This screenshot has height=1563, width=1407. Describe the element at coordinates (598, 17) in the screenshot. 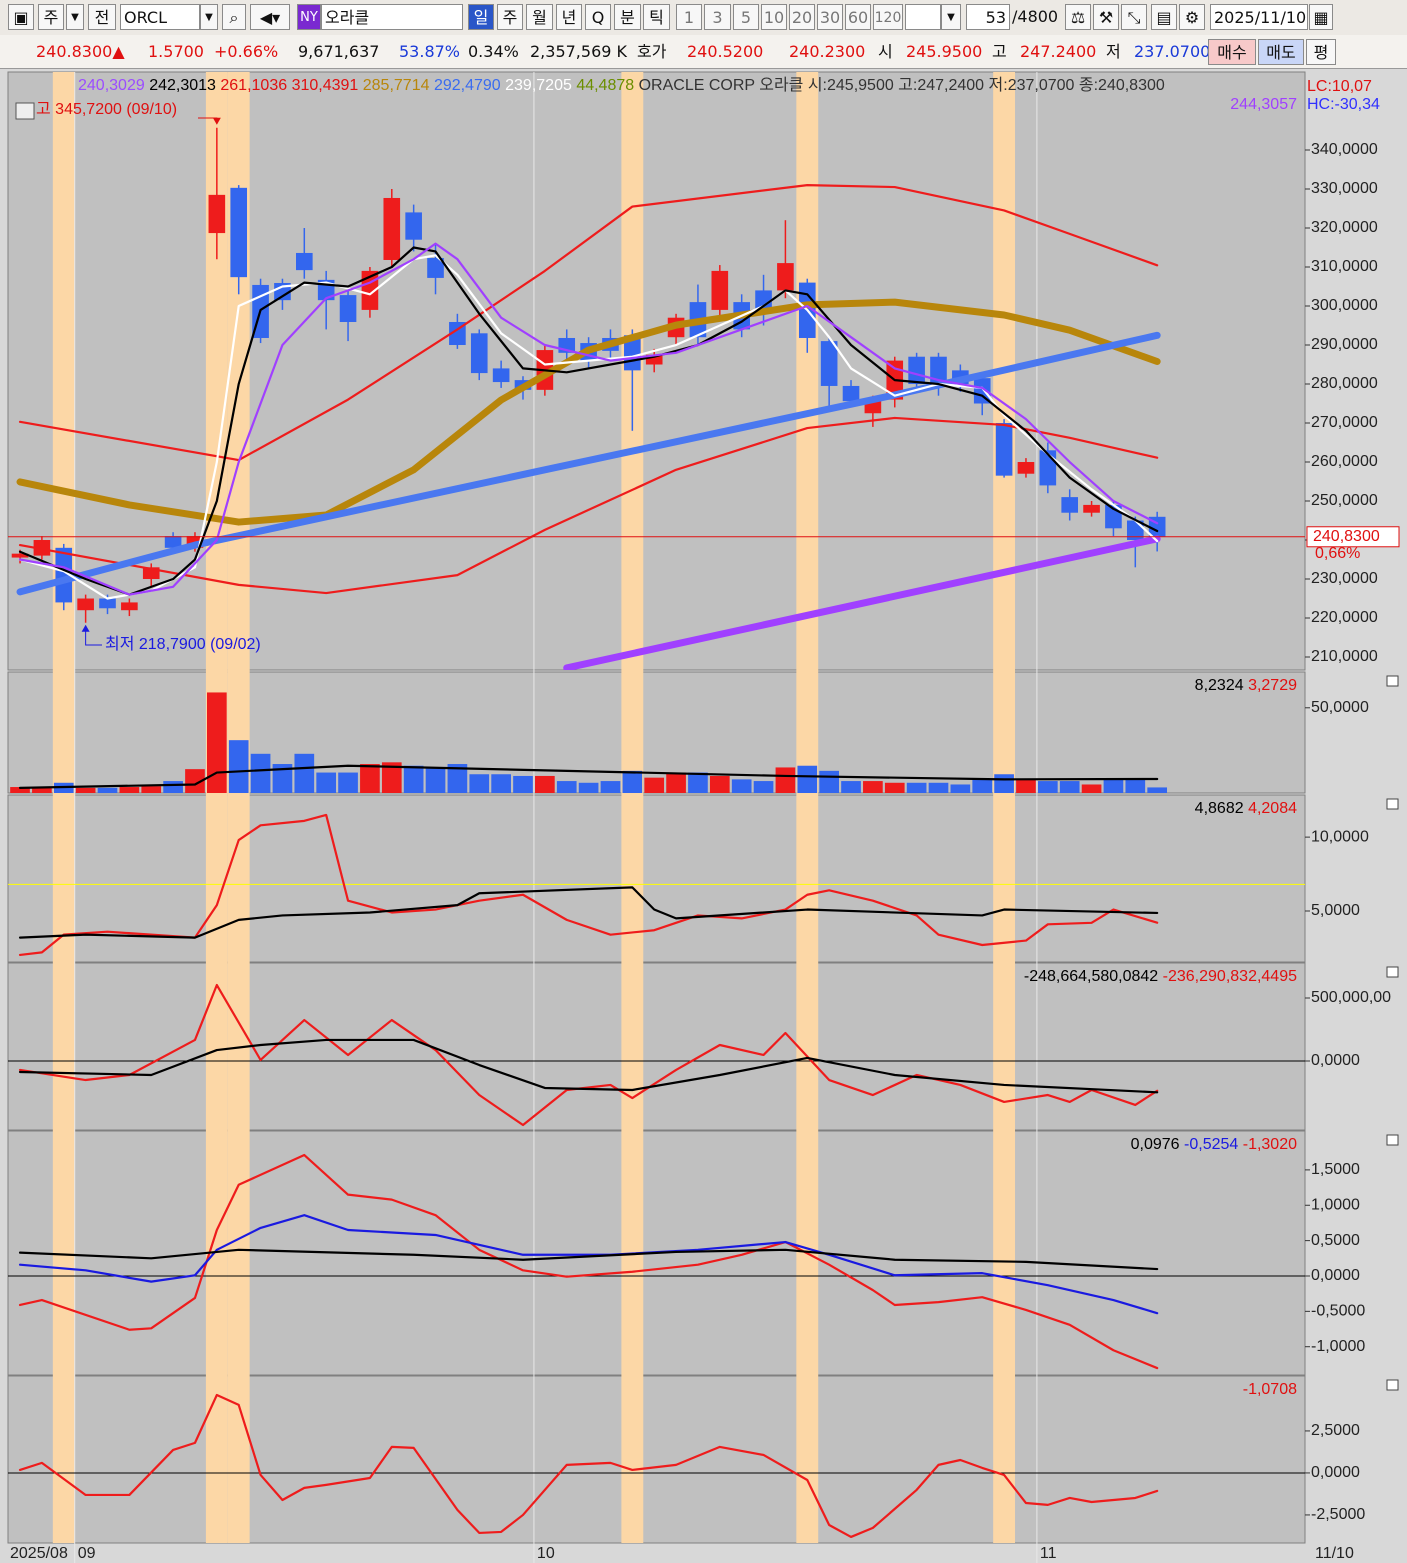

I see `period-button: Q` at that location.